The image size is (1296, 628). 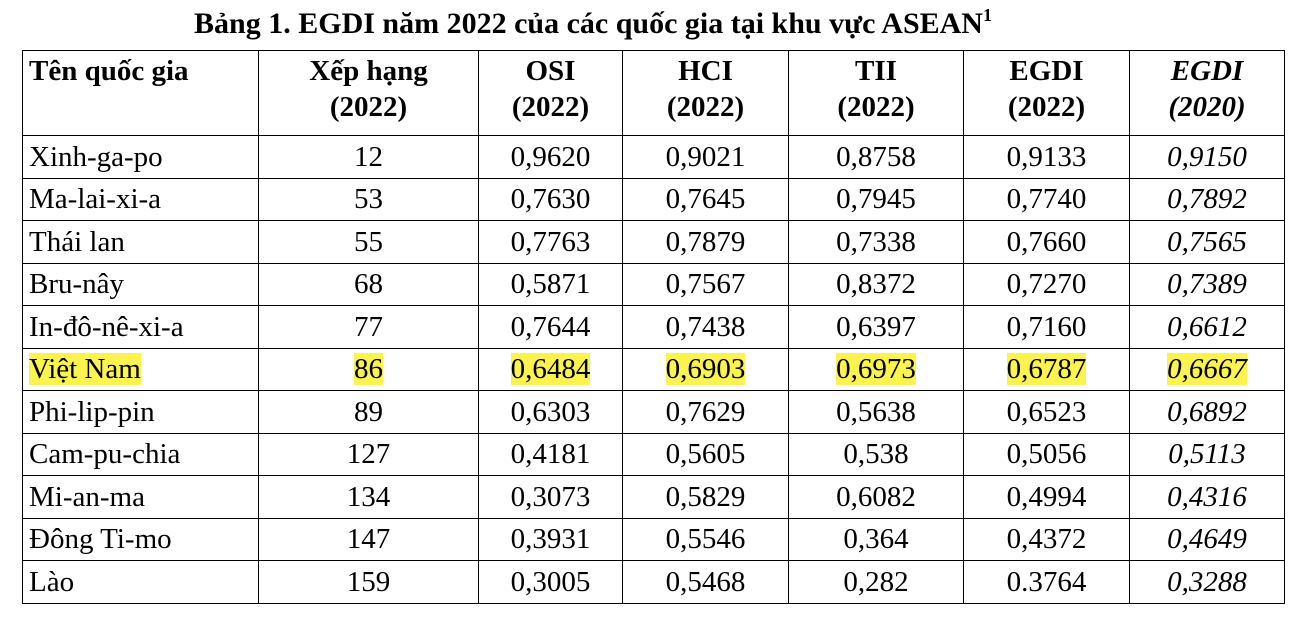 I want to click on table-cell: 0,7160, so click(x=1046, y=327).